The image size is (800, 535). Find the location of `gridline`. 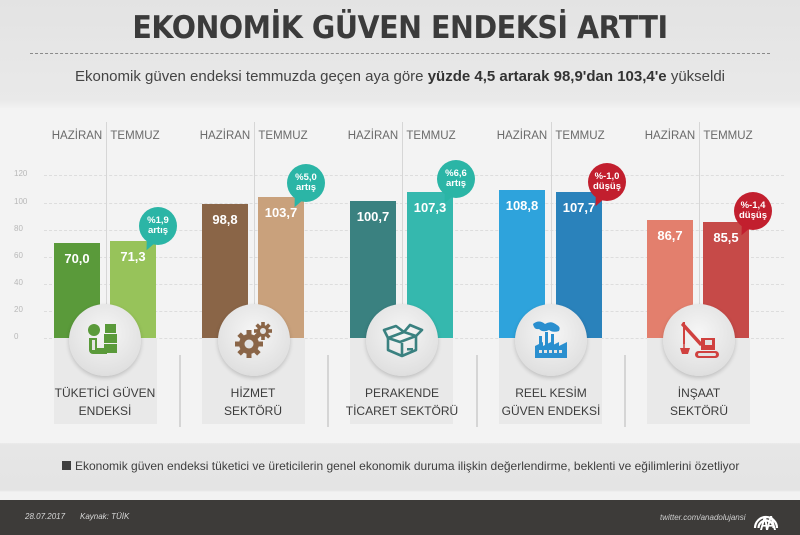

gridline is located at coordinates (414, 175).